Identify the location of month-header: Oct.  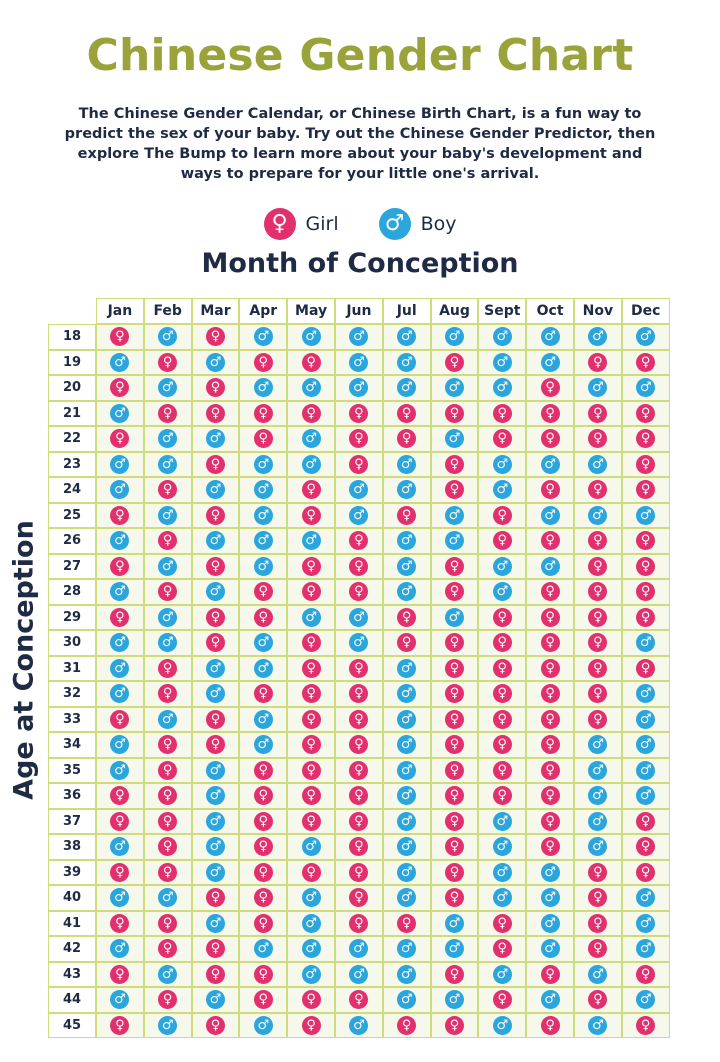
(550, 311).